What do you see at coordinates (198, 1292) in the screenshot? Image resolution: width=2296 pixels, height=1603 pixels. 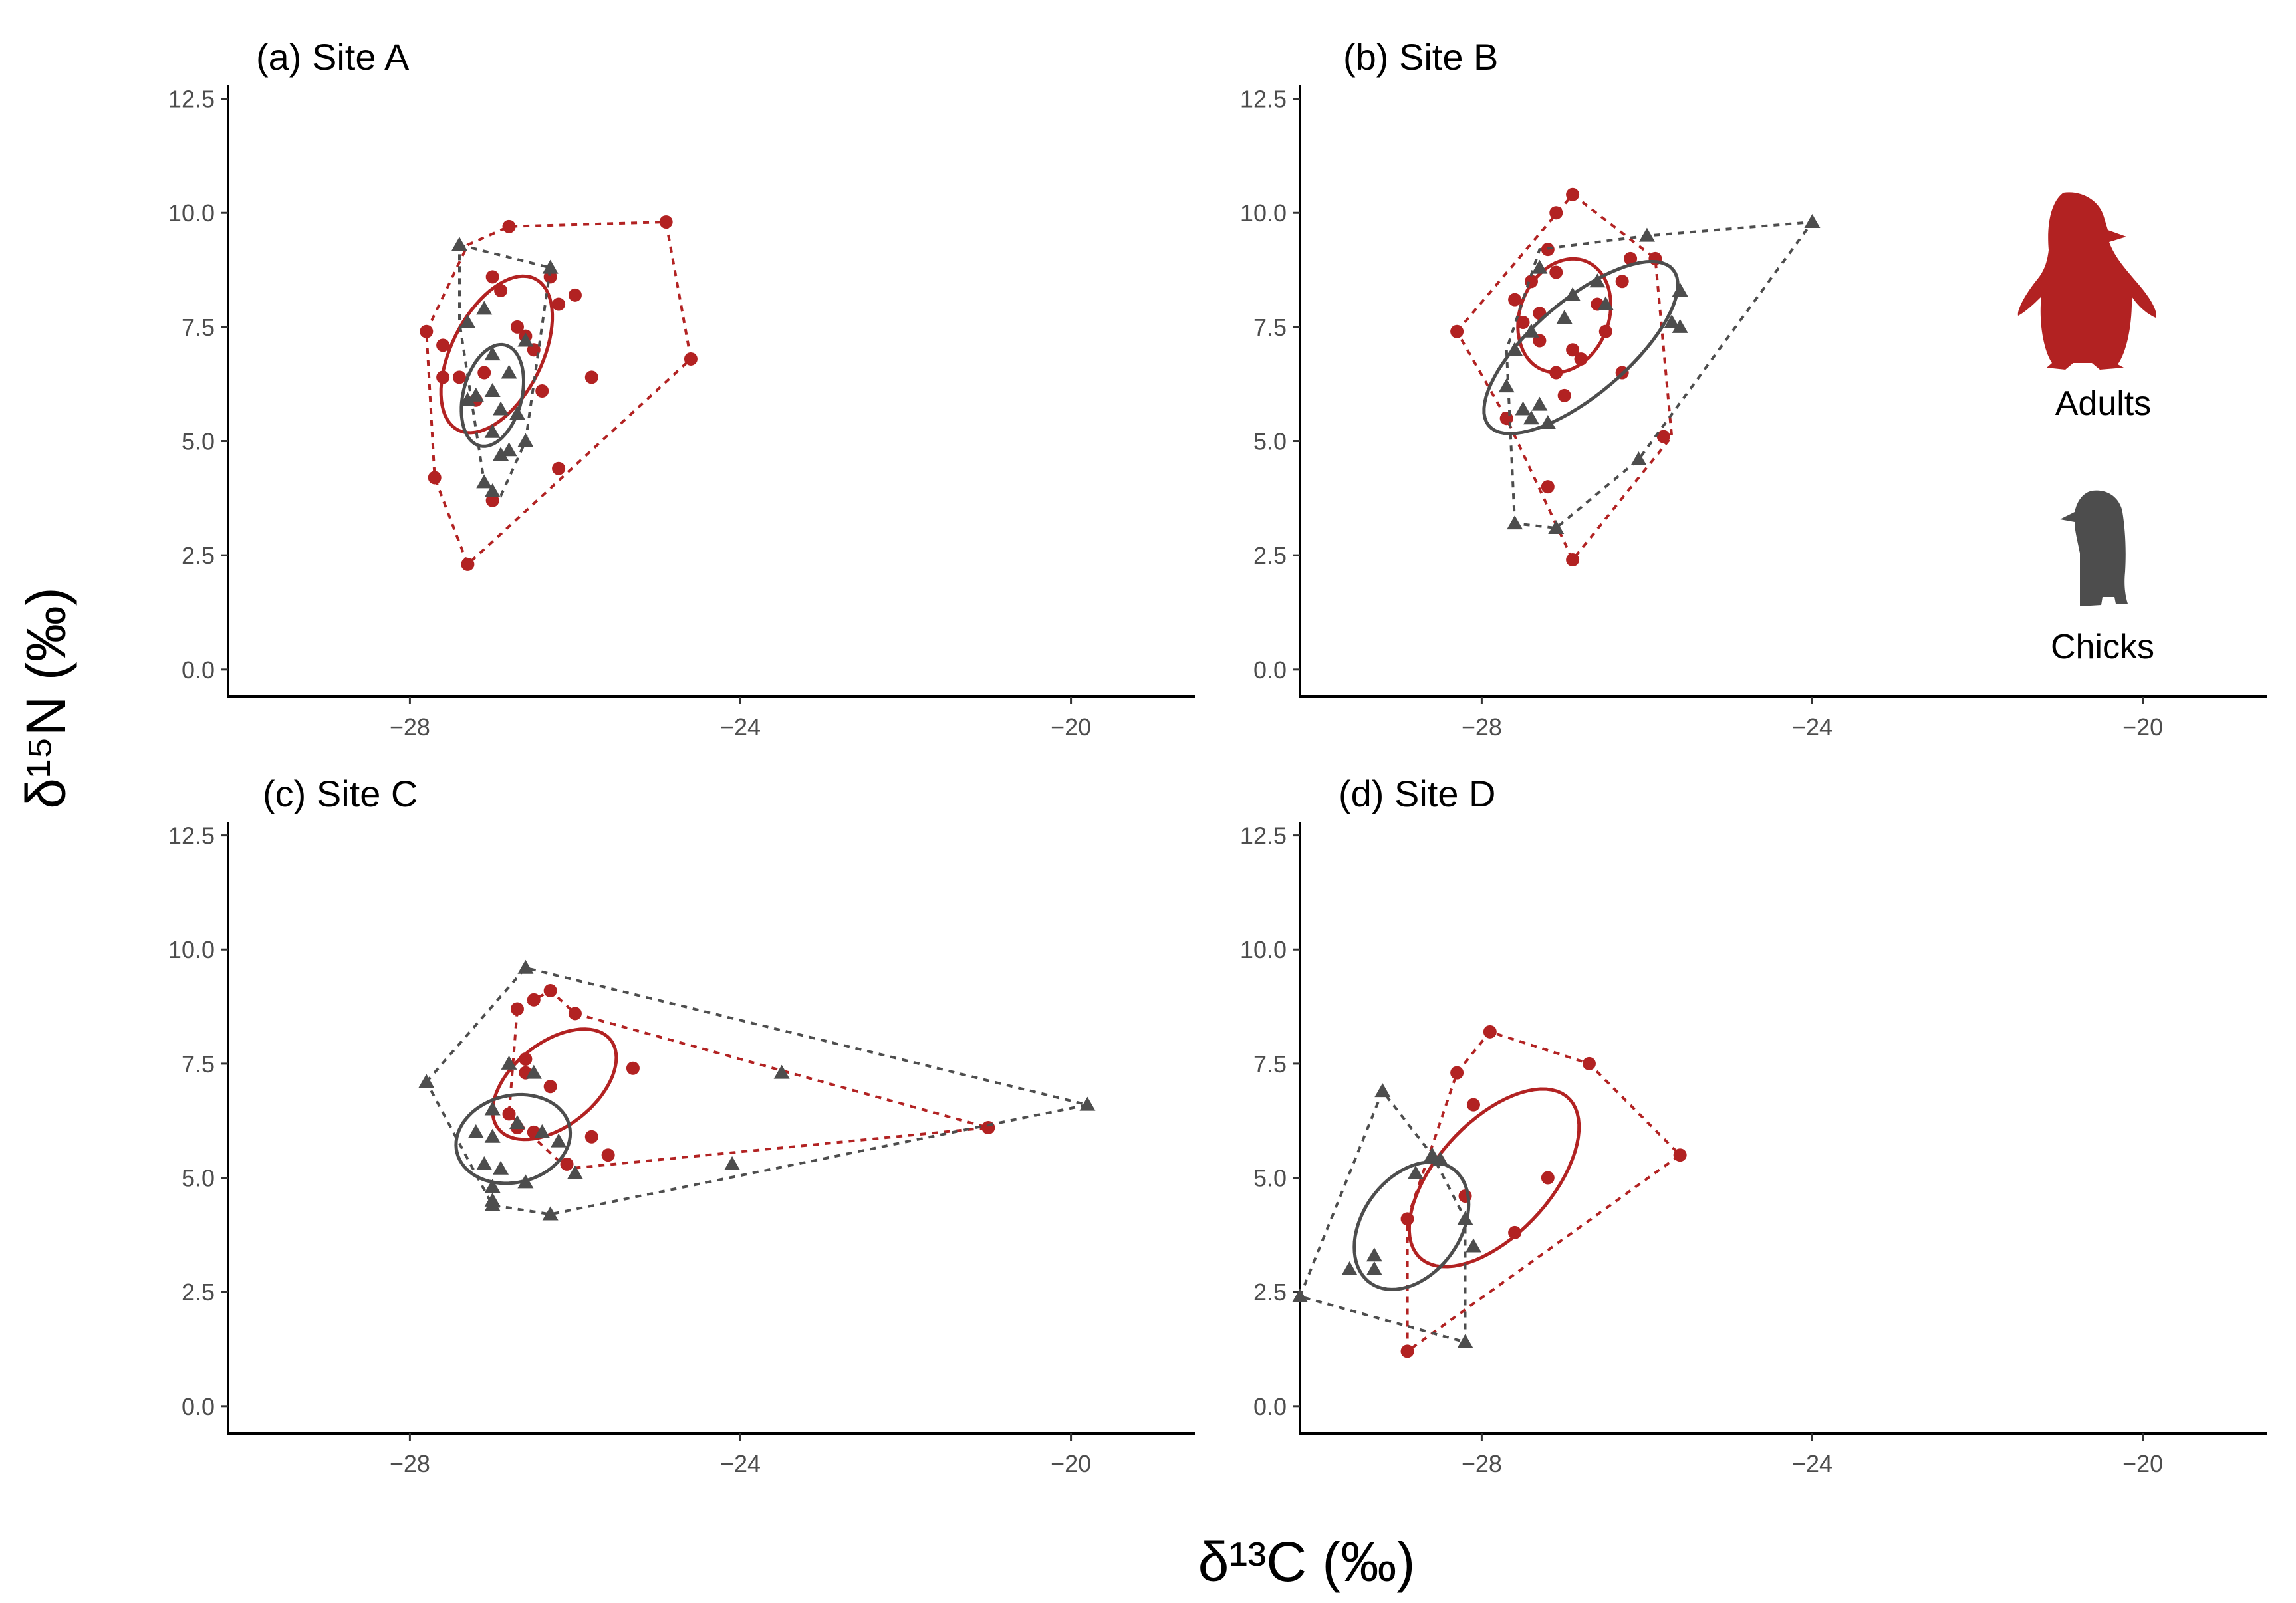 I see `y-tick-label: 2.5` at bounding box center [198, 1292].